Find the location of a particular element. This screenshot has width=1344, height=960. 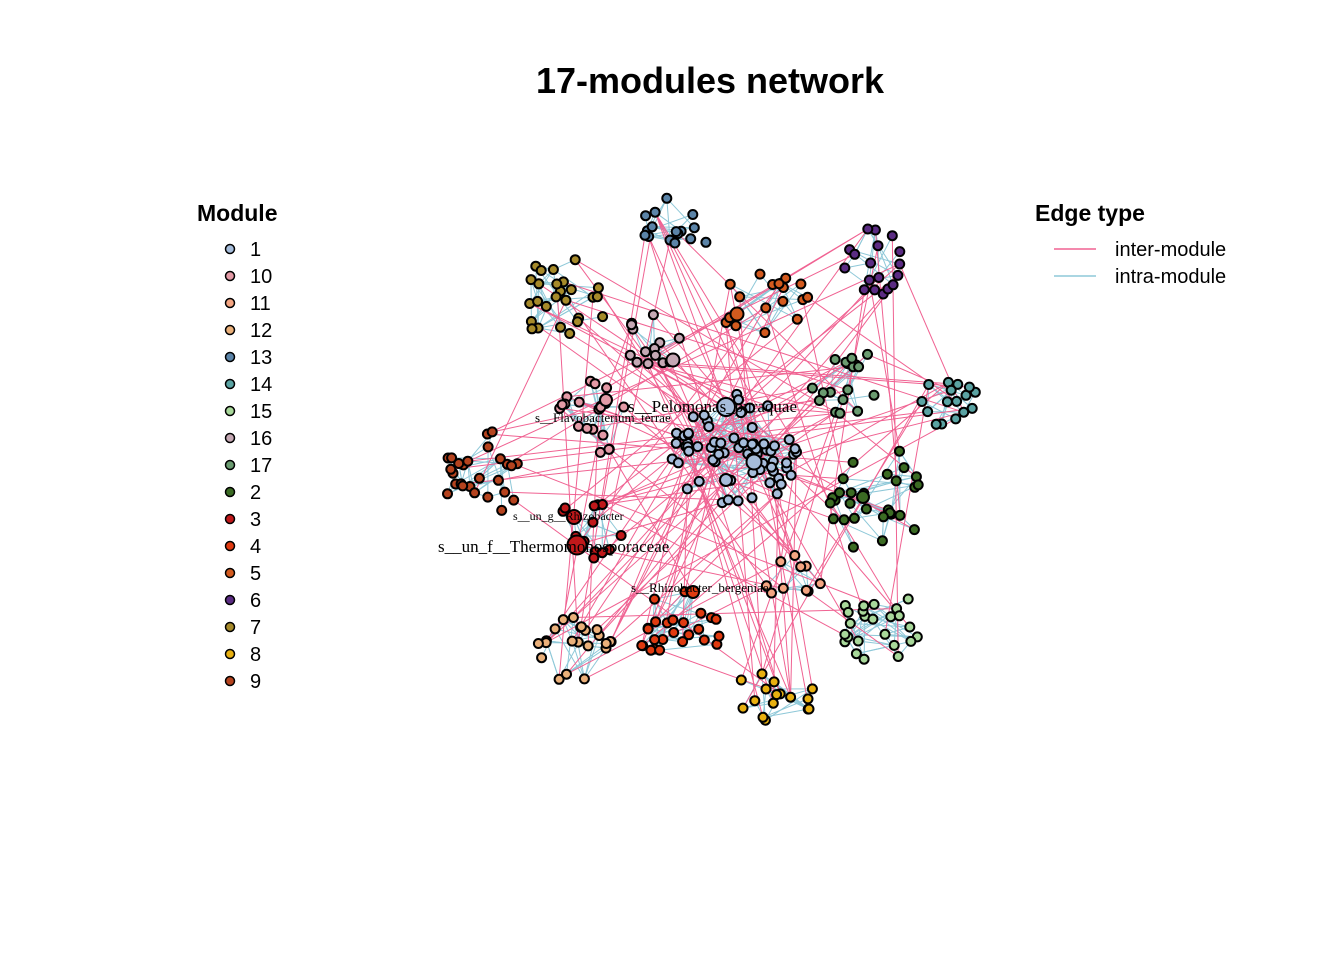

node-label-flavobacterium: s__Flavobacterium_terrae is located at coordinates (603, 417).